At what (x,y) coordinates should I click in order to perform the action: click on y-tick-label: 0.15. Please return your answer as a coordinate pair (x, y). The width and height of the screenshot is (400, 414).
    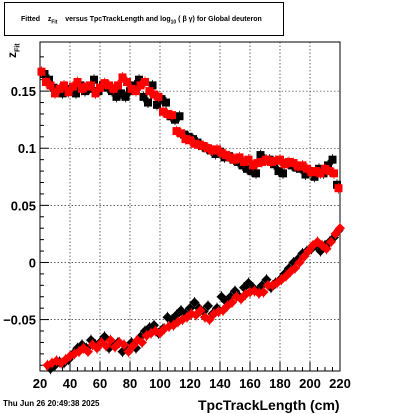
    Looking at the image, I should click on (23, 91).